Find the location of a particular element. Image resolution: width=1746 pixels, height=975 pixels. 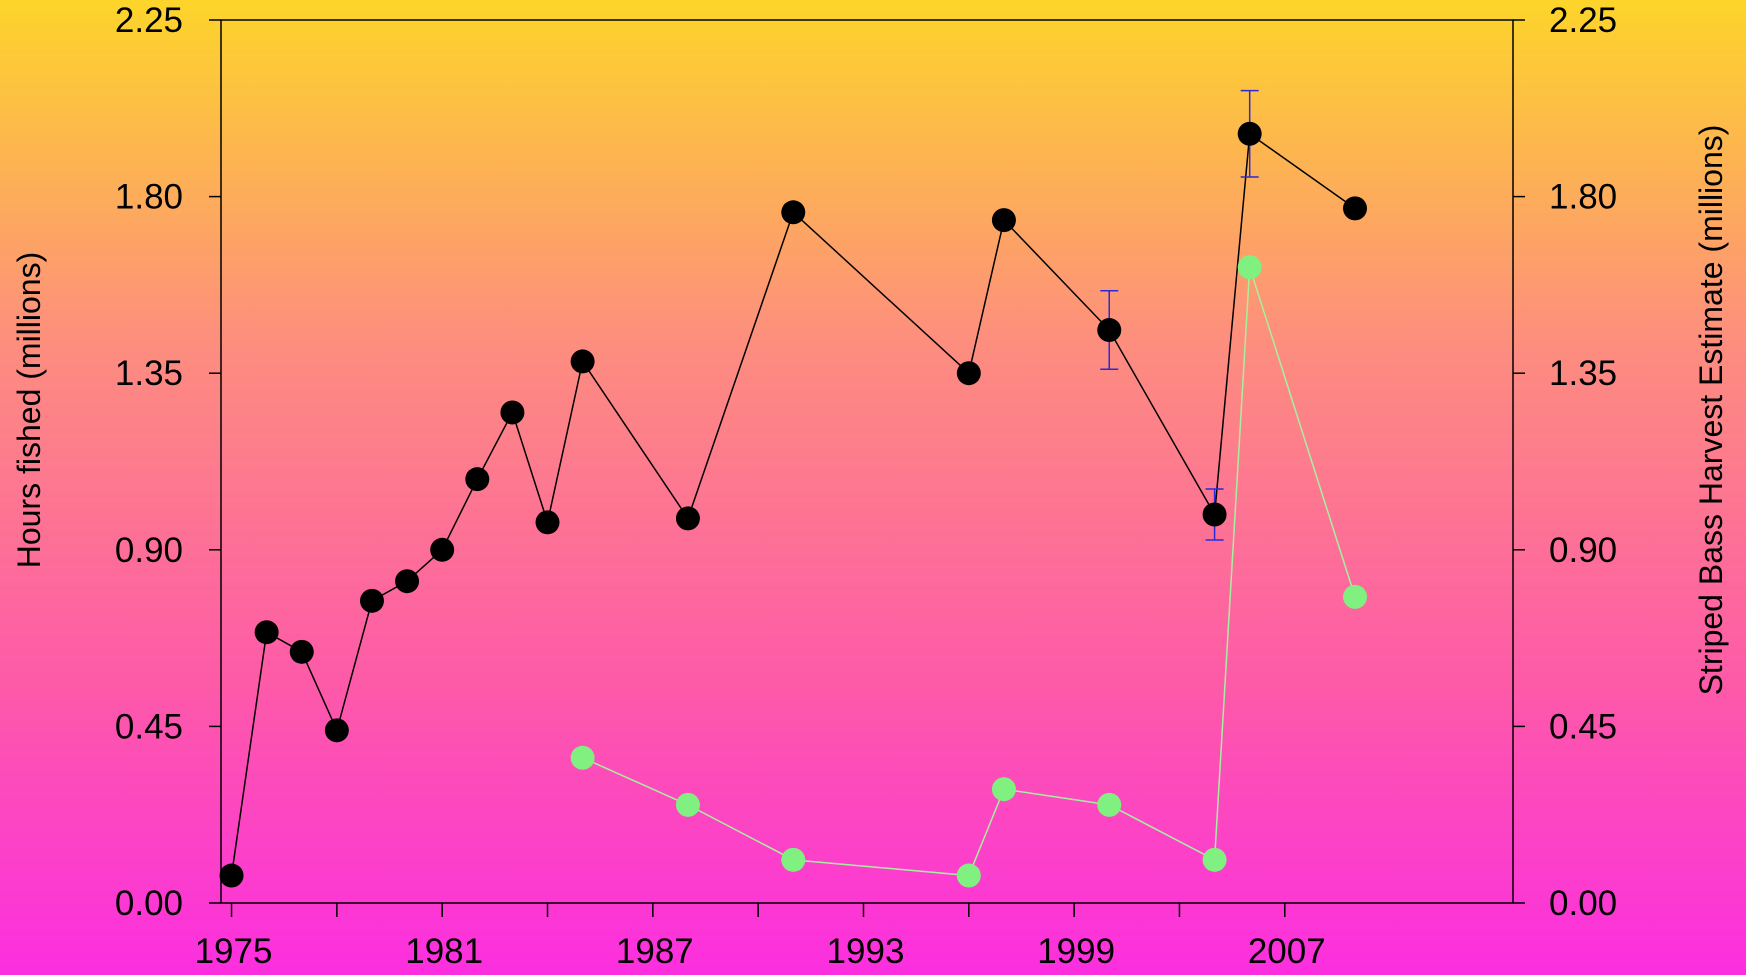

right-y-tick-label: 1.35 is located at coordinates (1583, 373).